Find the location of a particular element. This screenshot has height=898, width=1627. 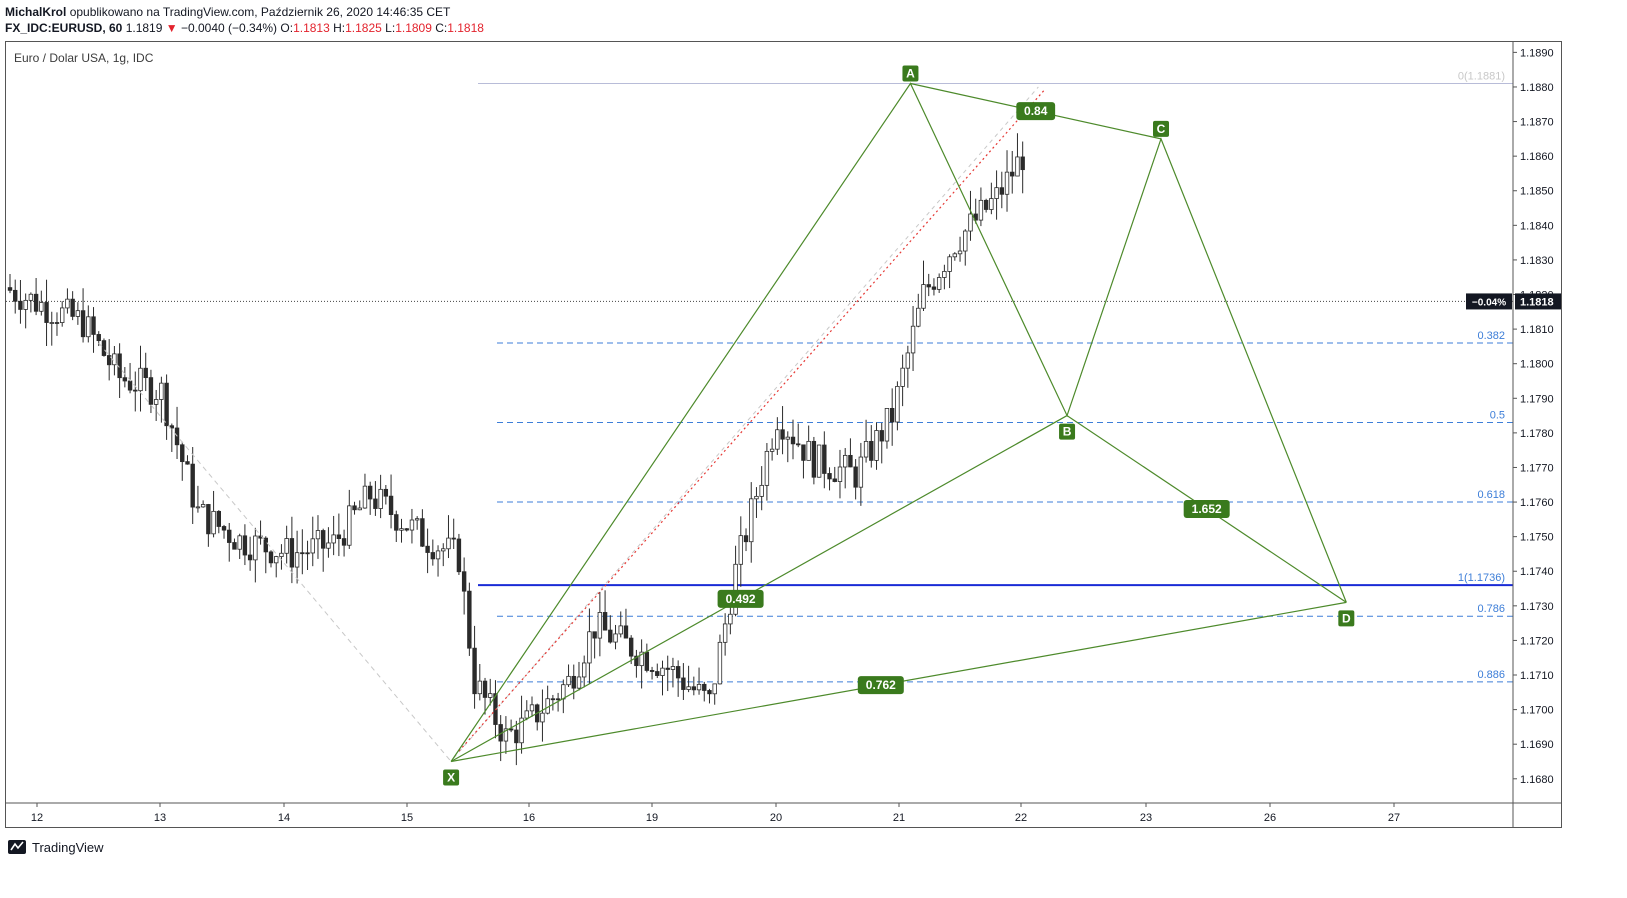

fib-level-label: 0.5 is located at coordinates (1497, 416).